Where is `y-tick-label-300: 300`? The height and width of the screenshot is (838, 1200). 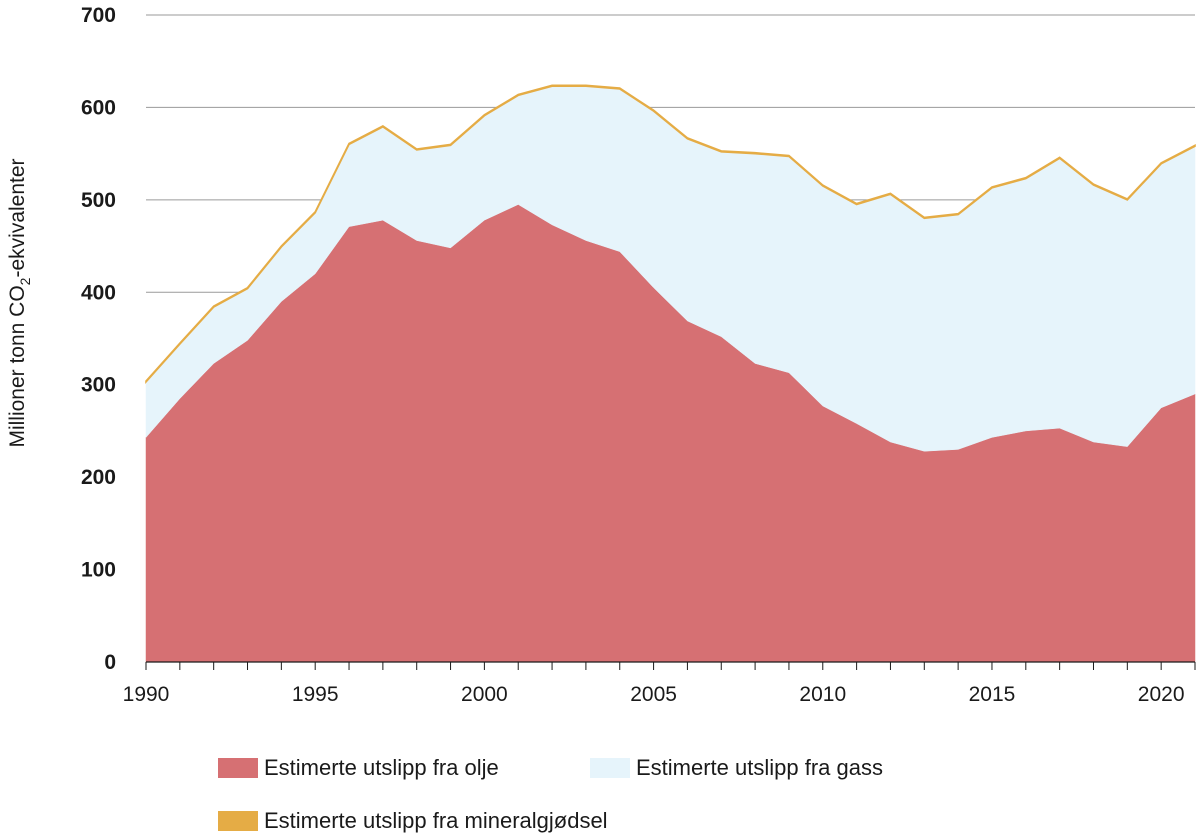
y-tick-label-300: 300 is located at coordinates (98, 385).